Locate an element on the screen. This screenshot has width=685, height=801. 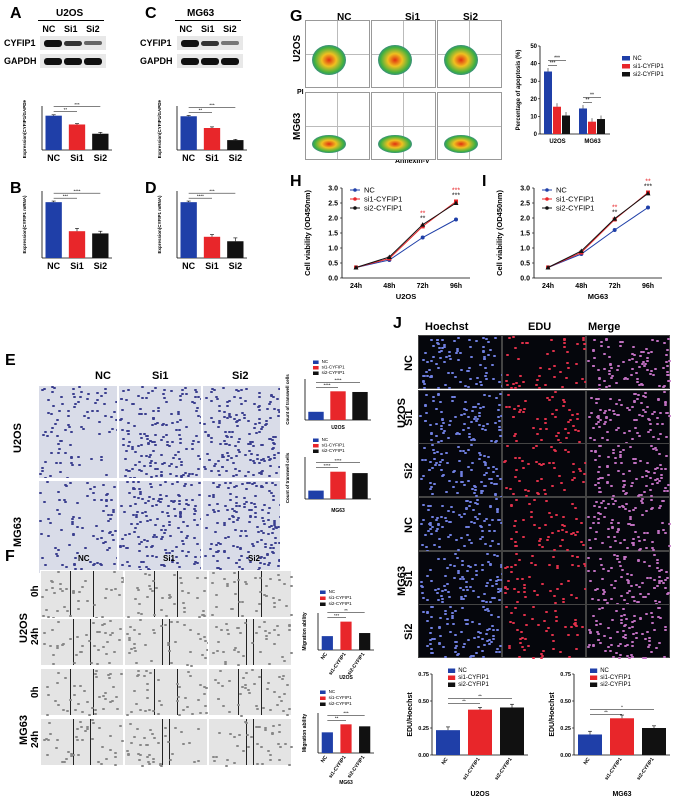
y-axis-label: Migration ability is located at coordinates (305, 631).